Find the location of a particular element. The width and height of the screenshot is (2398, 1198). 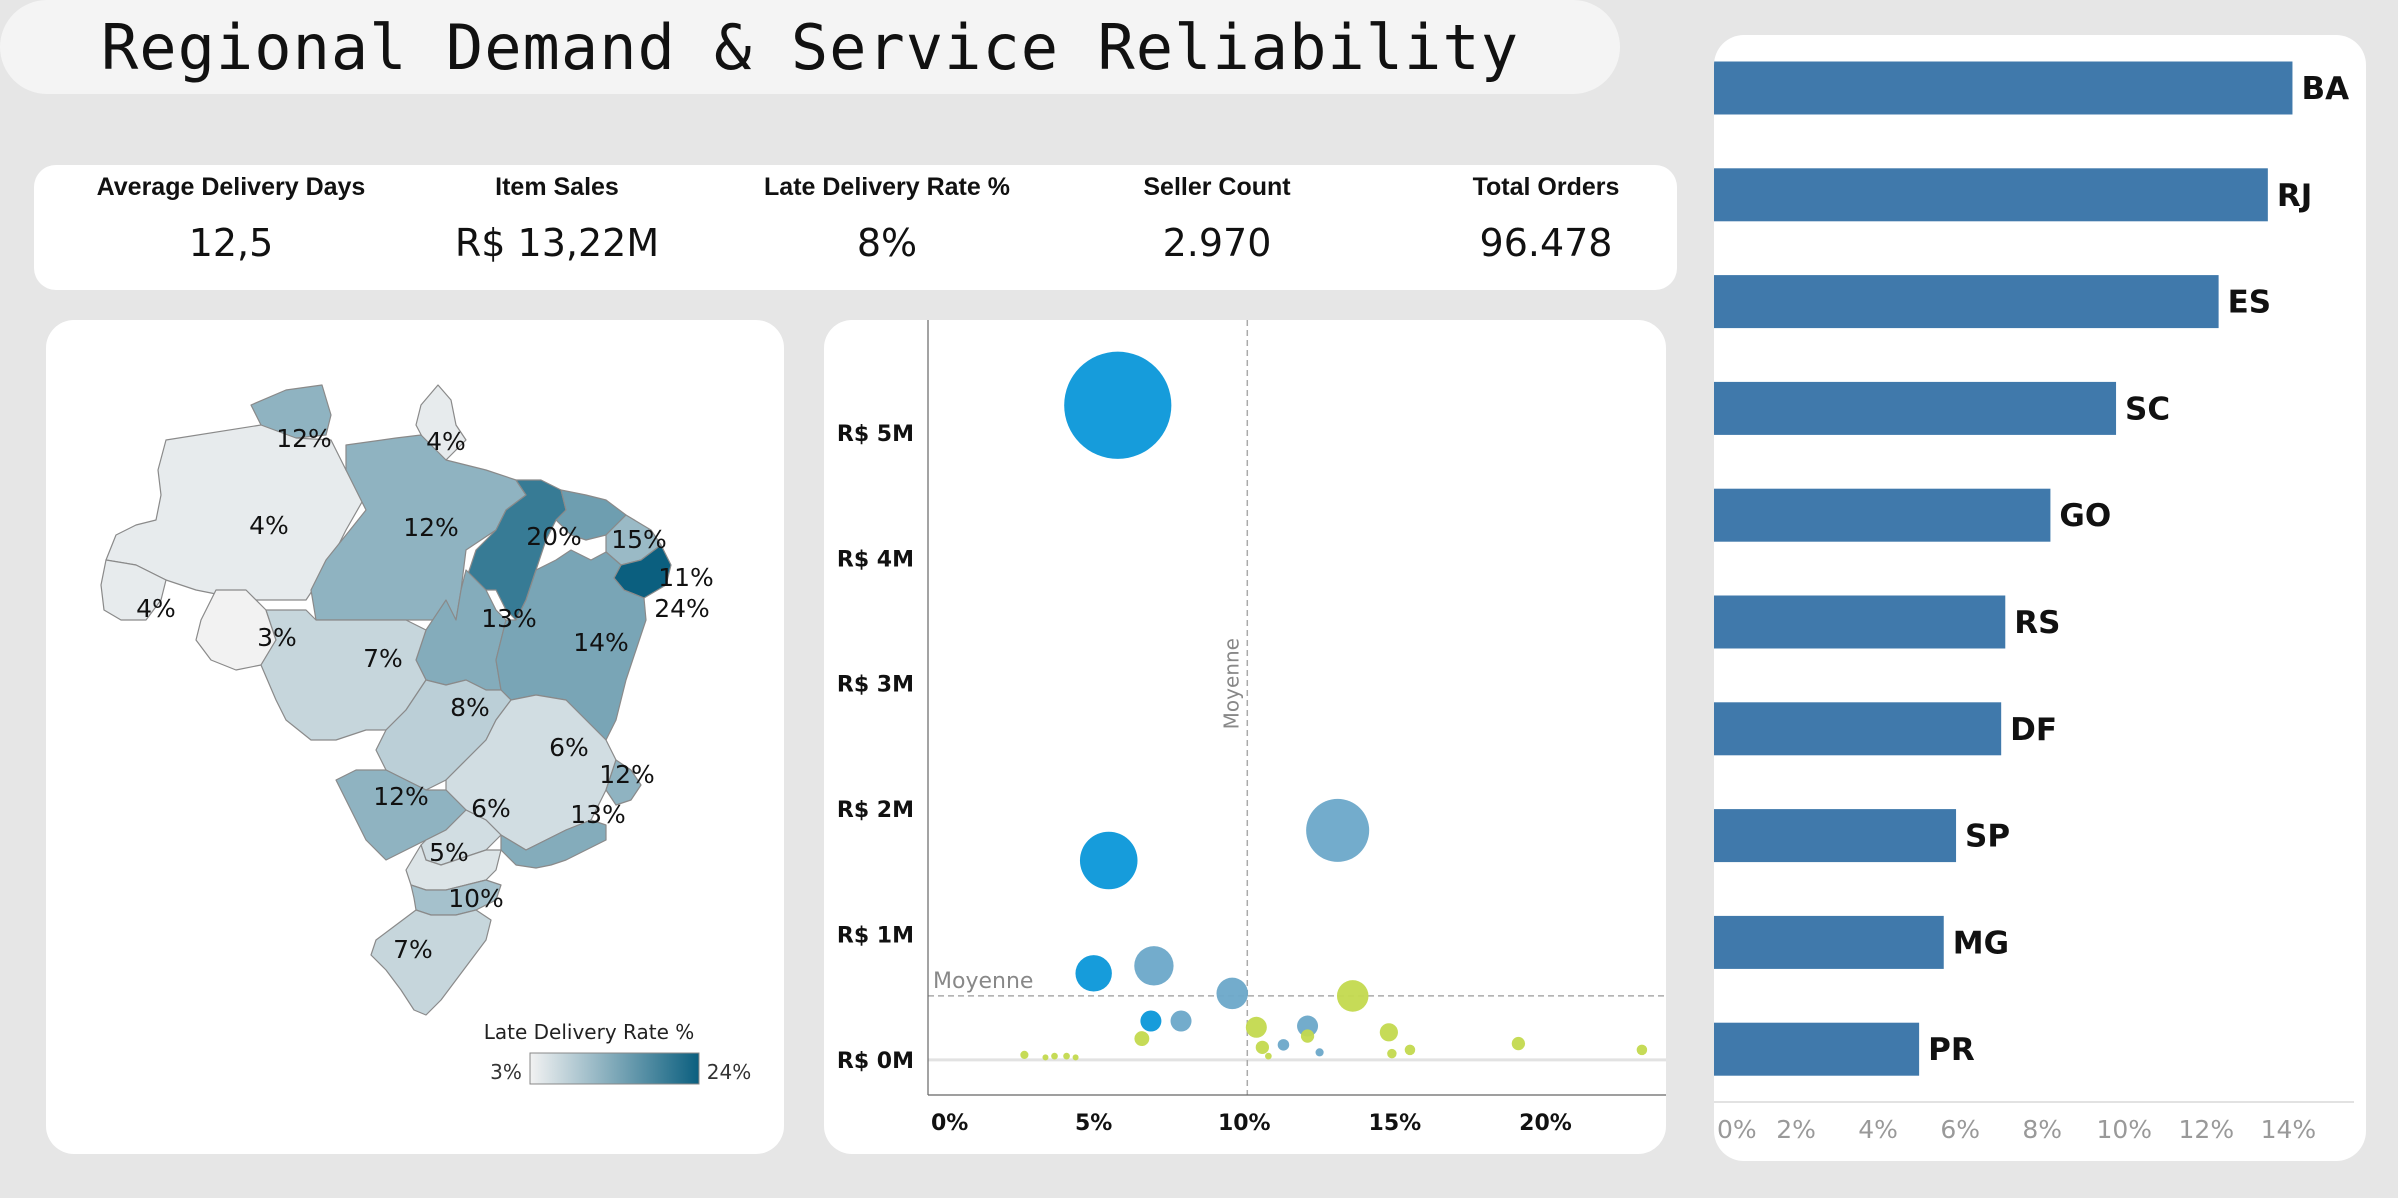

legend-title: Late Delivery Rate % is located at coordinates (589, 1032).